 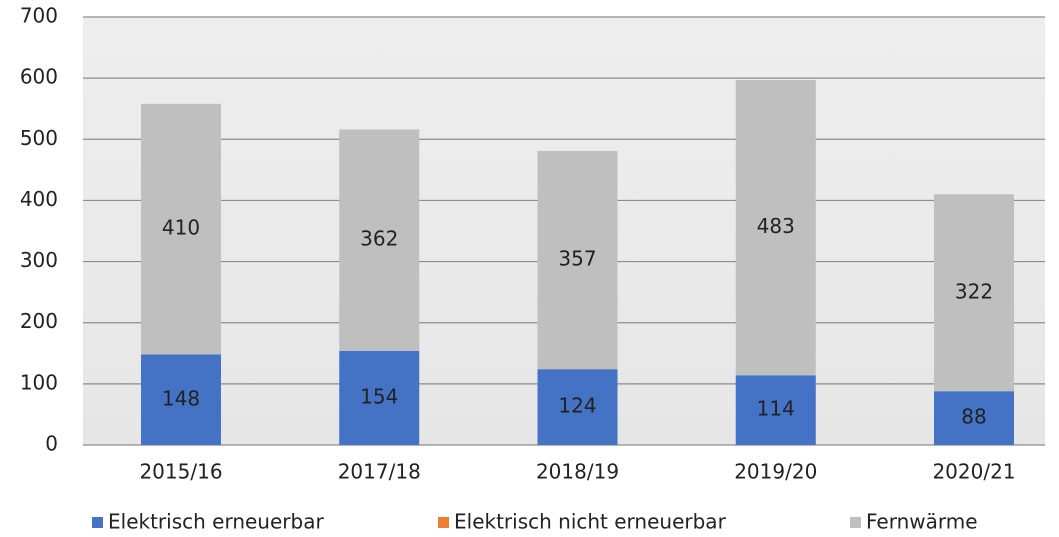 I want to click on y-tick-label: 100, so click(x=39, y=382).